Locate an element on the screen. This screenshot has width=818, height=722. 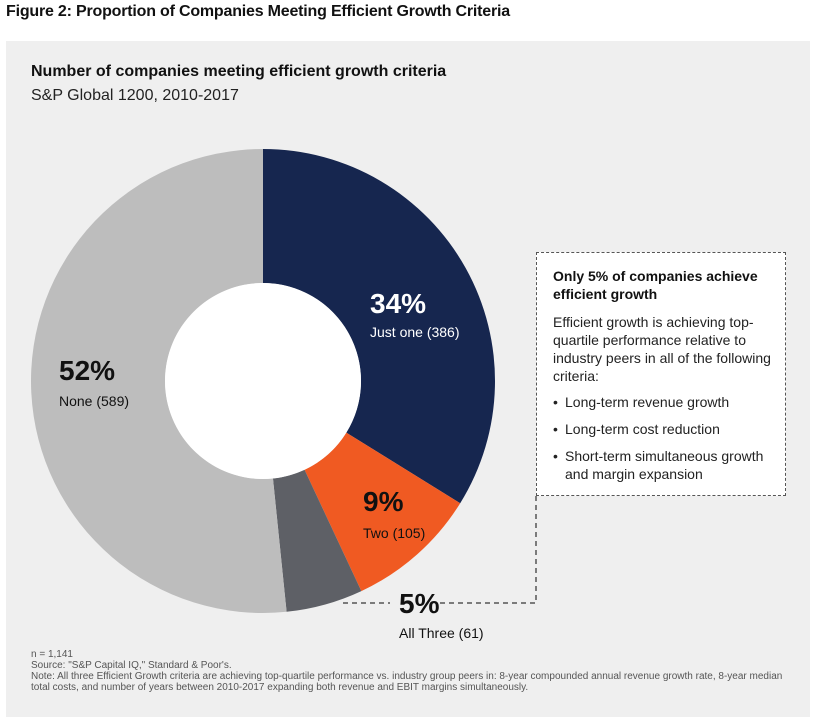
callout-connector is located at coordinates (440, 550).